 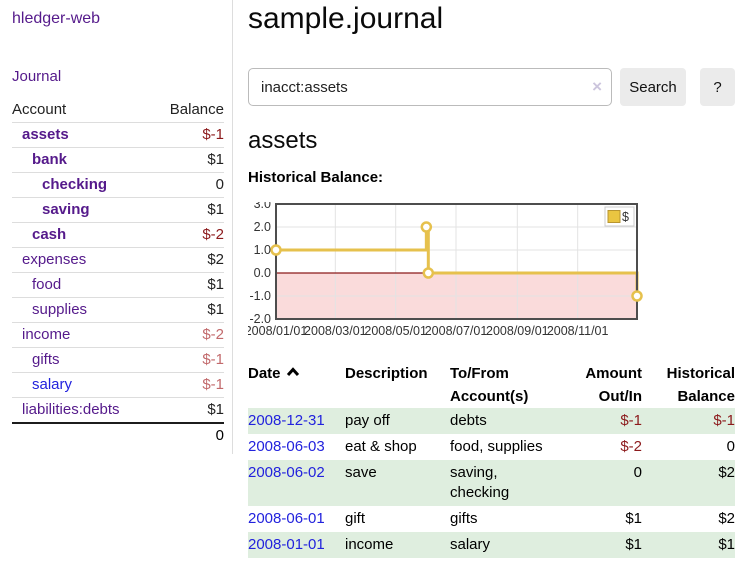 What do you see at coordinates (286, 472) in the screenshot?
I see `transaction-date-link: 2008-06-02` at bounding box center [286, 472].